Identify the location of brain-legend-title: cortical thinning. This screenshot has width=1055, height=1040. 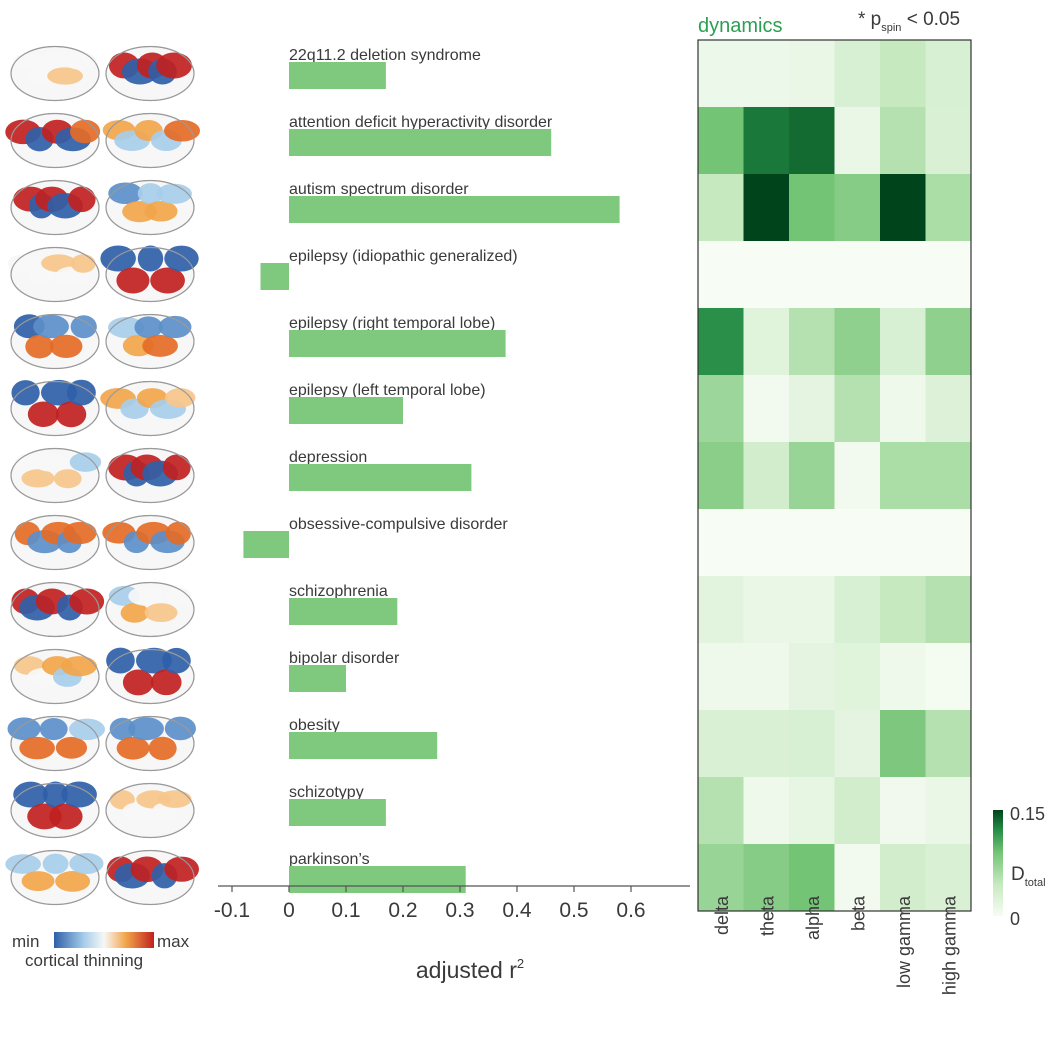
(84, 960).